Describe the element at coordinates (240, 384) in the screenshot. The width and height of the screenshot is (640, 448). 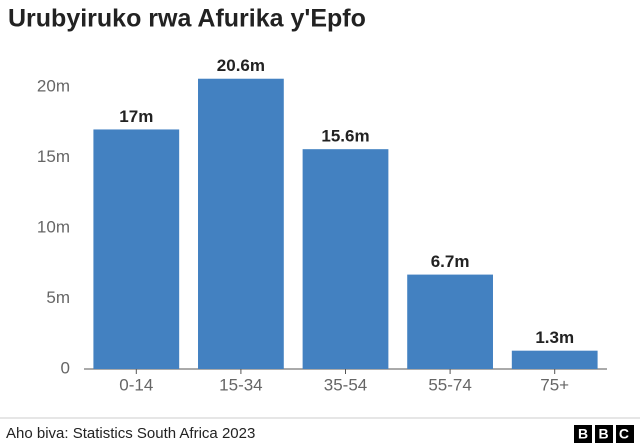
I see `x-tick-label: 15-34` at that location.